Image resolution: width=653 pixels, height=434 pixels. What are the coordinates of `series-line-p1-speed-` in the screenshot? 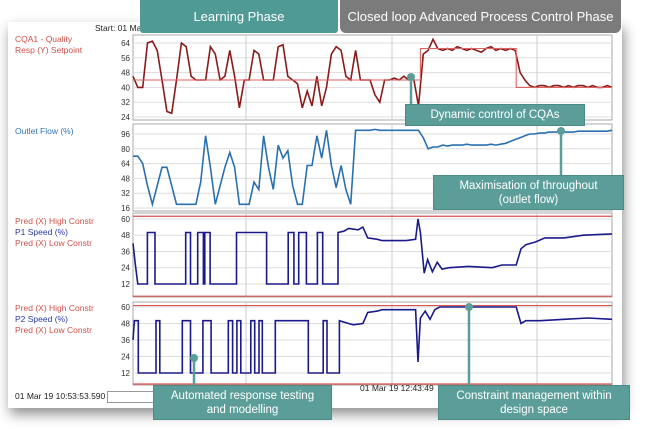 It's located at (372, 251).